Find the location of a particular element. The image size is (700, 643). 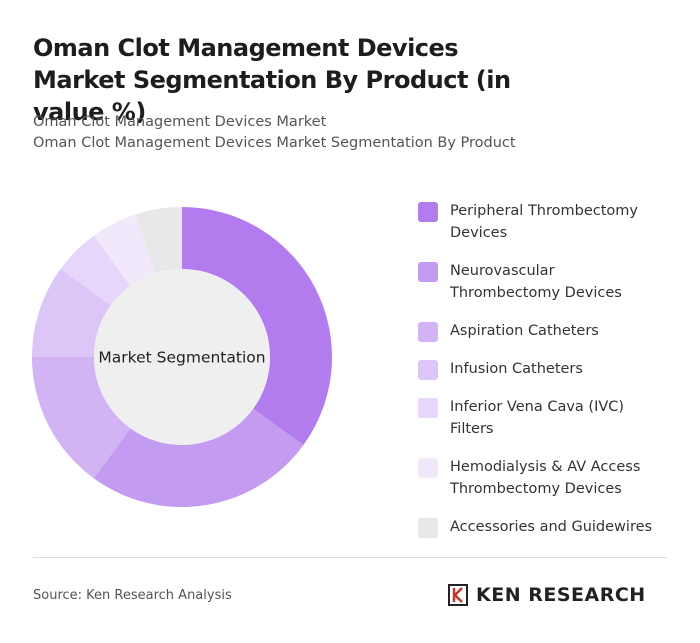

donut-hole is located at coordinates (182, 357).